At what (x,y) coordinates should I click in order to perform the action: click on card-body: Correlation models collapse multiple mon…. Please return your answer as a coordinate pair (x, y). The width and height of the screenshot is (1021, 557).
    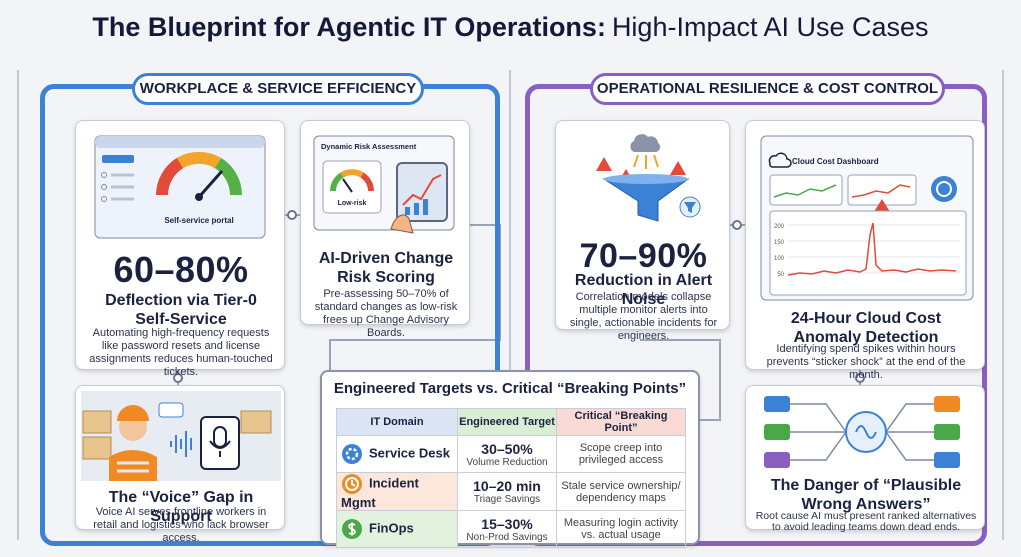
    Looking at the image, I should click on (643, 316).